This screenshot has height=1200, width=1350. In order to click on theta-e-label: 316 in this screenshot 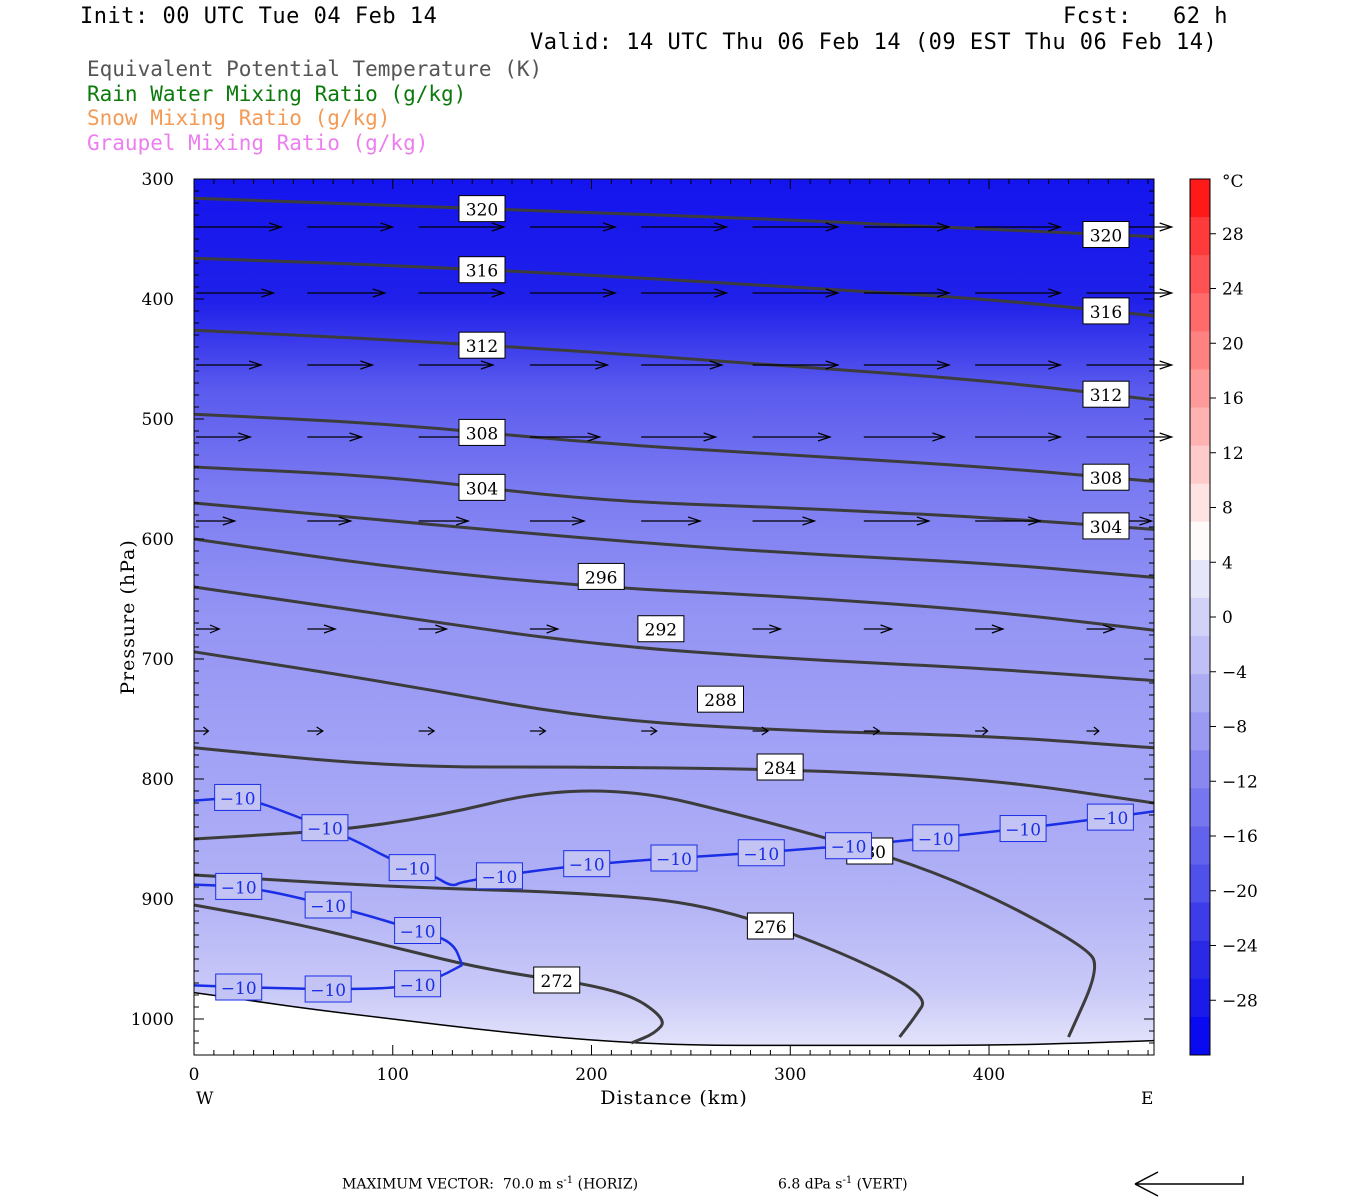, I will do `click(482, 272)`.